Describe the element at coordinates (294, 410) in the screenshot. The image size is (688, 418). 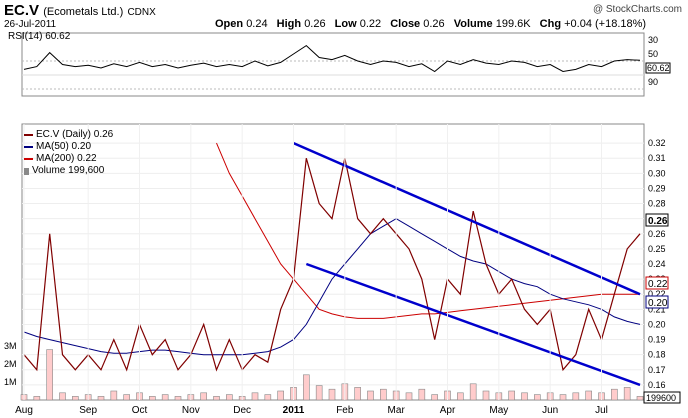
I see `x-tick-label: 2011` at that location.